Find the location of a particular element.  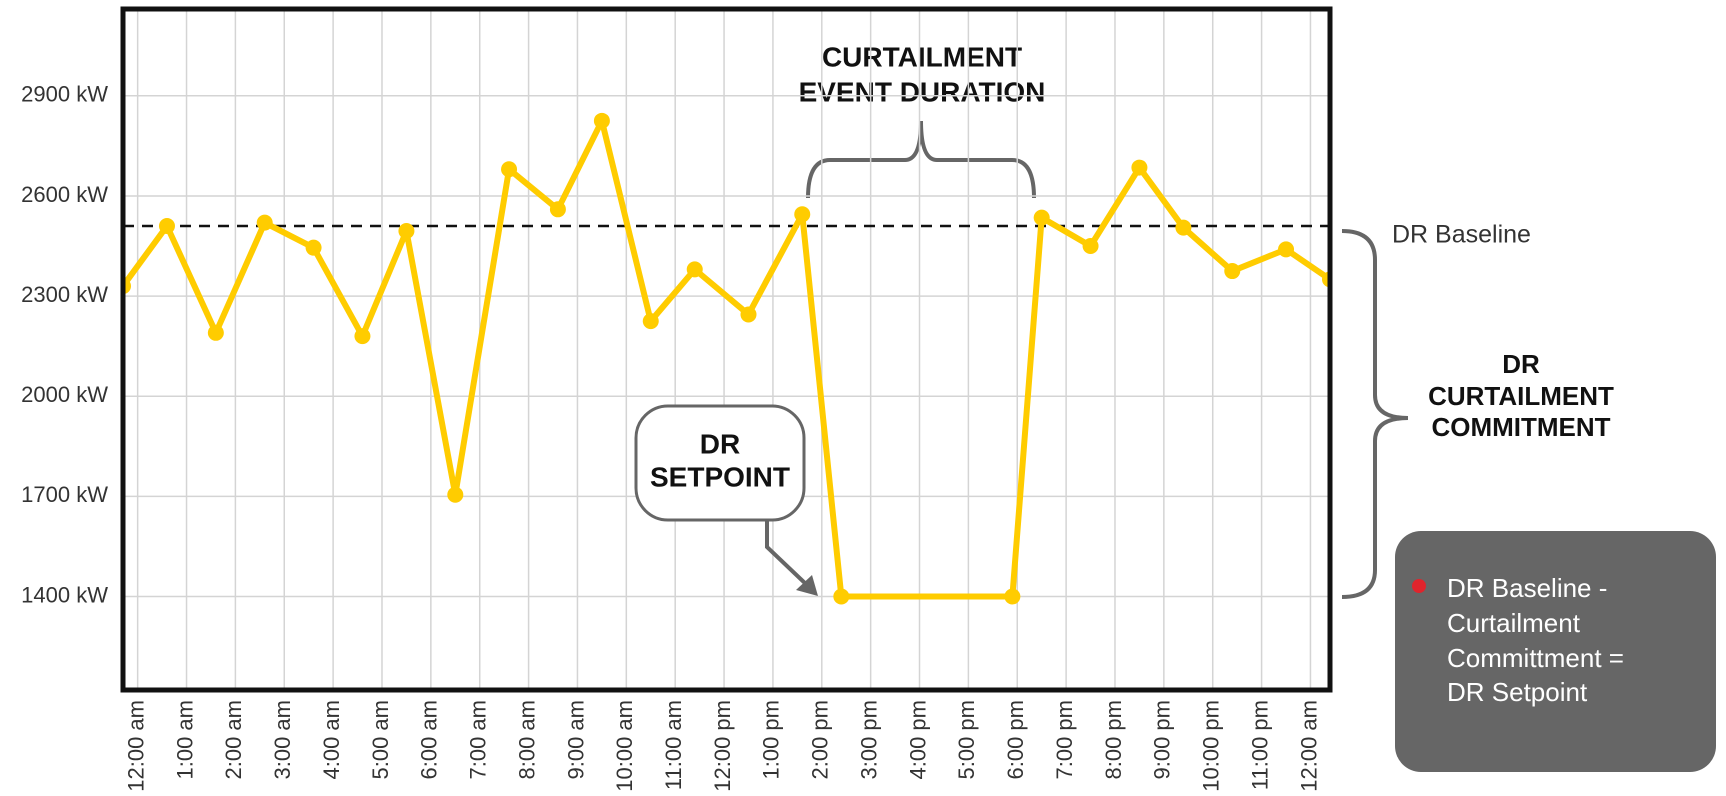

x-tick-label: 10:00 am is located at coordinates (624, 746).